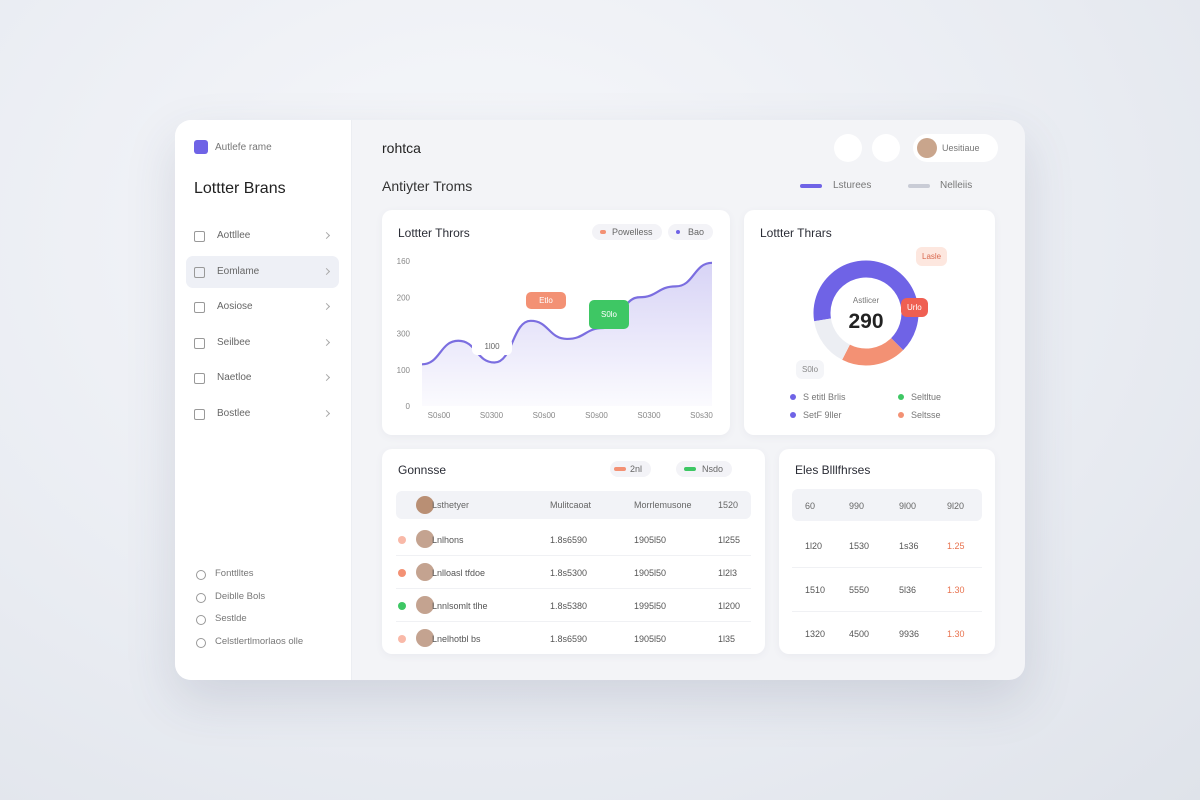 Image resolution: width=1200 pixels, height=800 pixels. Describe the element at coordinates (887, 505) in the screenshot. I see `table-header: 60 990 9l00 9l20` at that location.